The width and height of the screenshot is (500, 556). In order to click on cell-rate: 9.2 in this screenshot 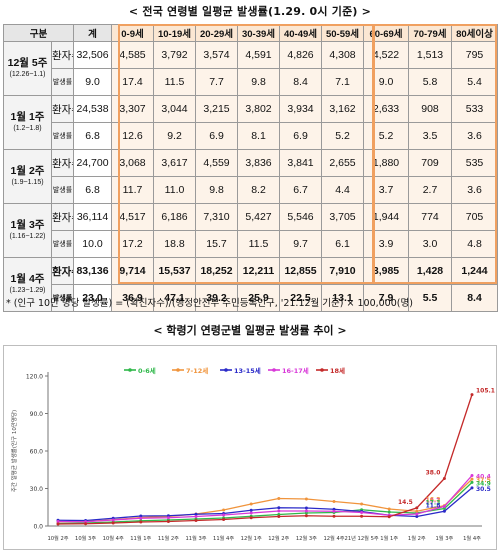, I will do `click(175, 136)`.